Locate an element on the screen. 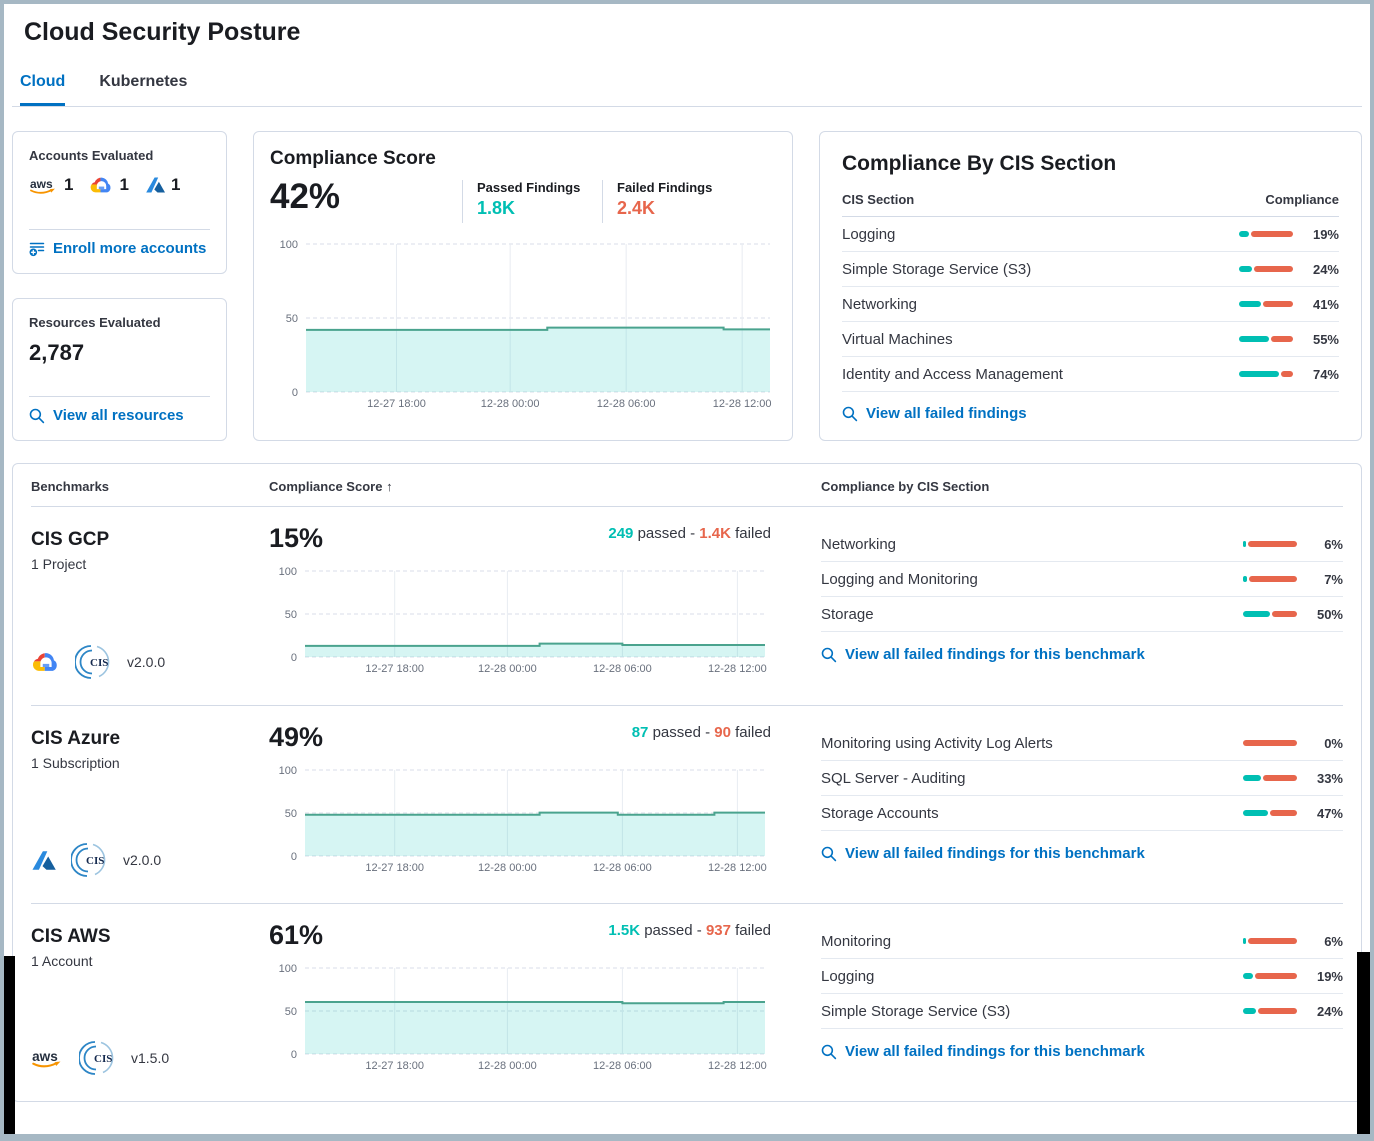 The width and height of the screenshot is (1374, 1141). cis-section-row: Networking 6% is located at coordinates (1082, 544).